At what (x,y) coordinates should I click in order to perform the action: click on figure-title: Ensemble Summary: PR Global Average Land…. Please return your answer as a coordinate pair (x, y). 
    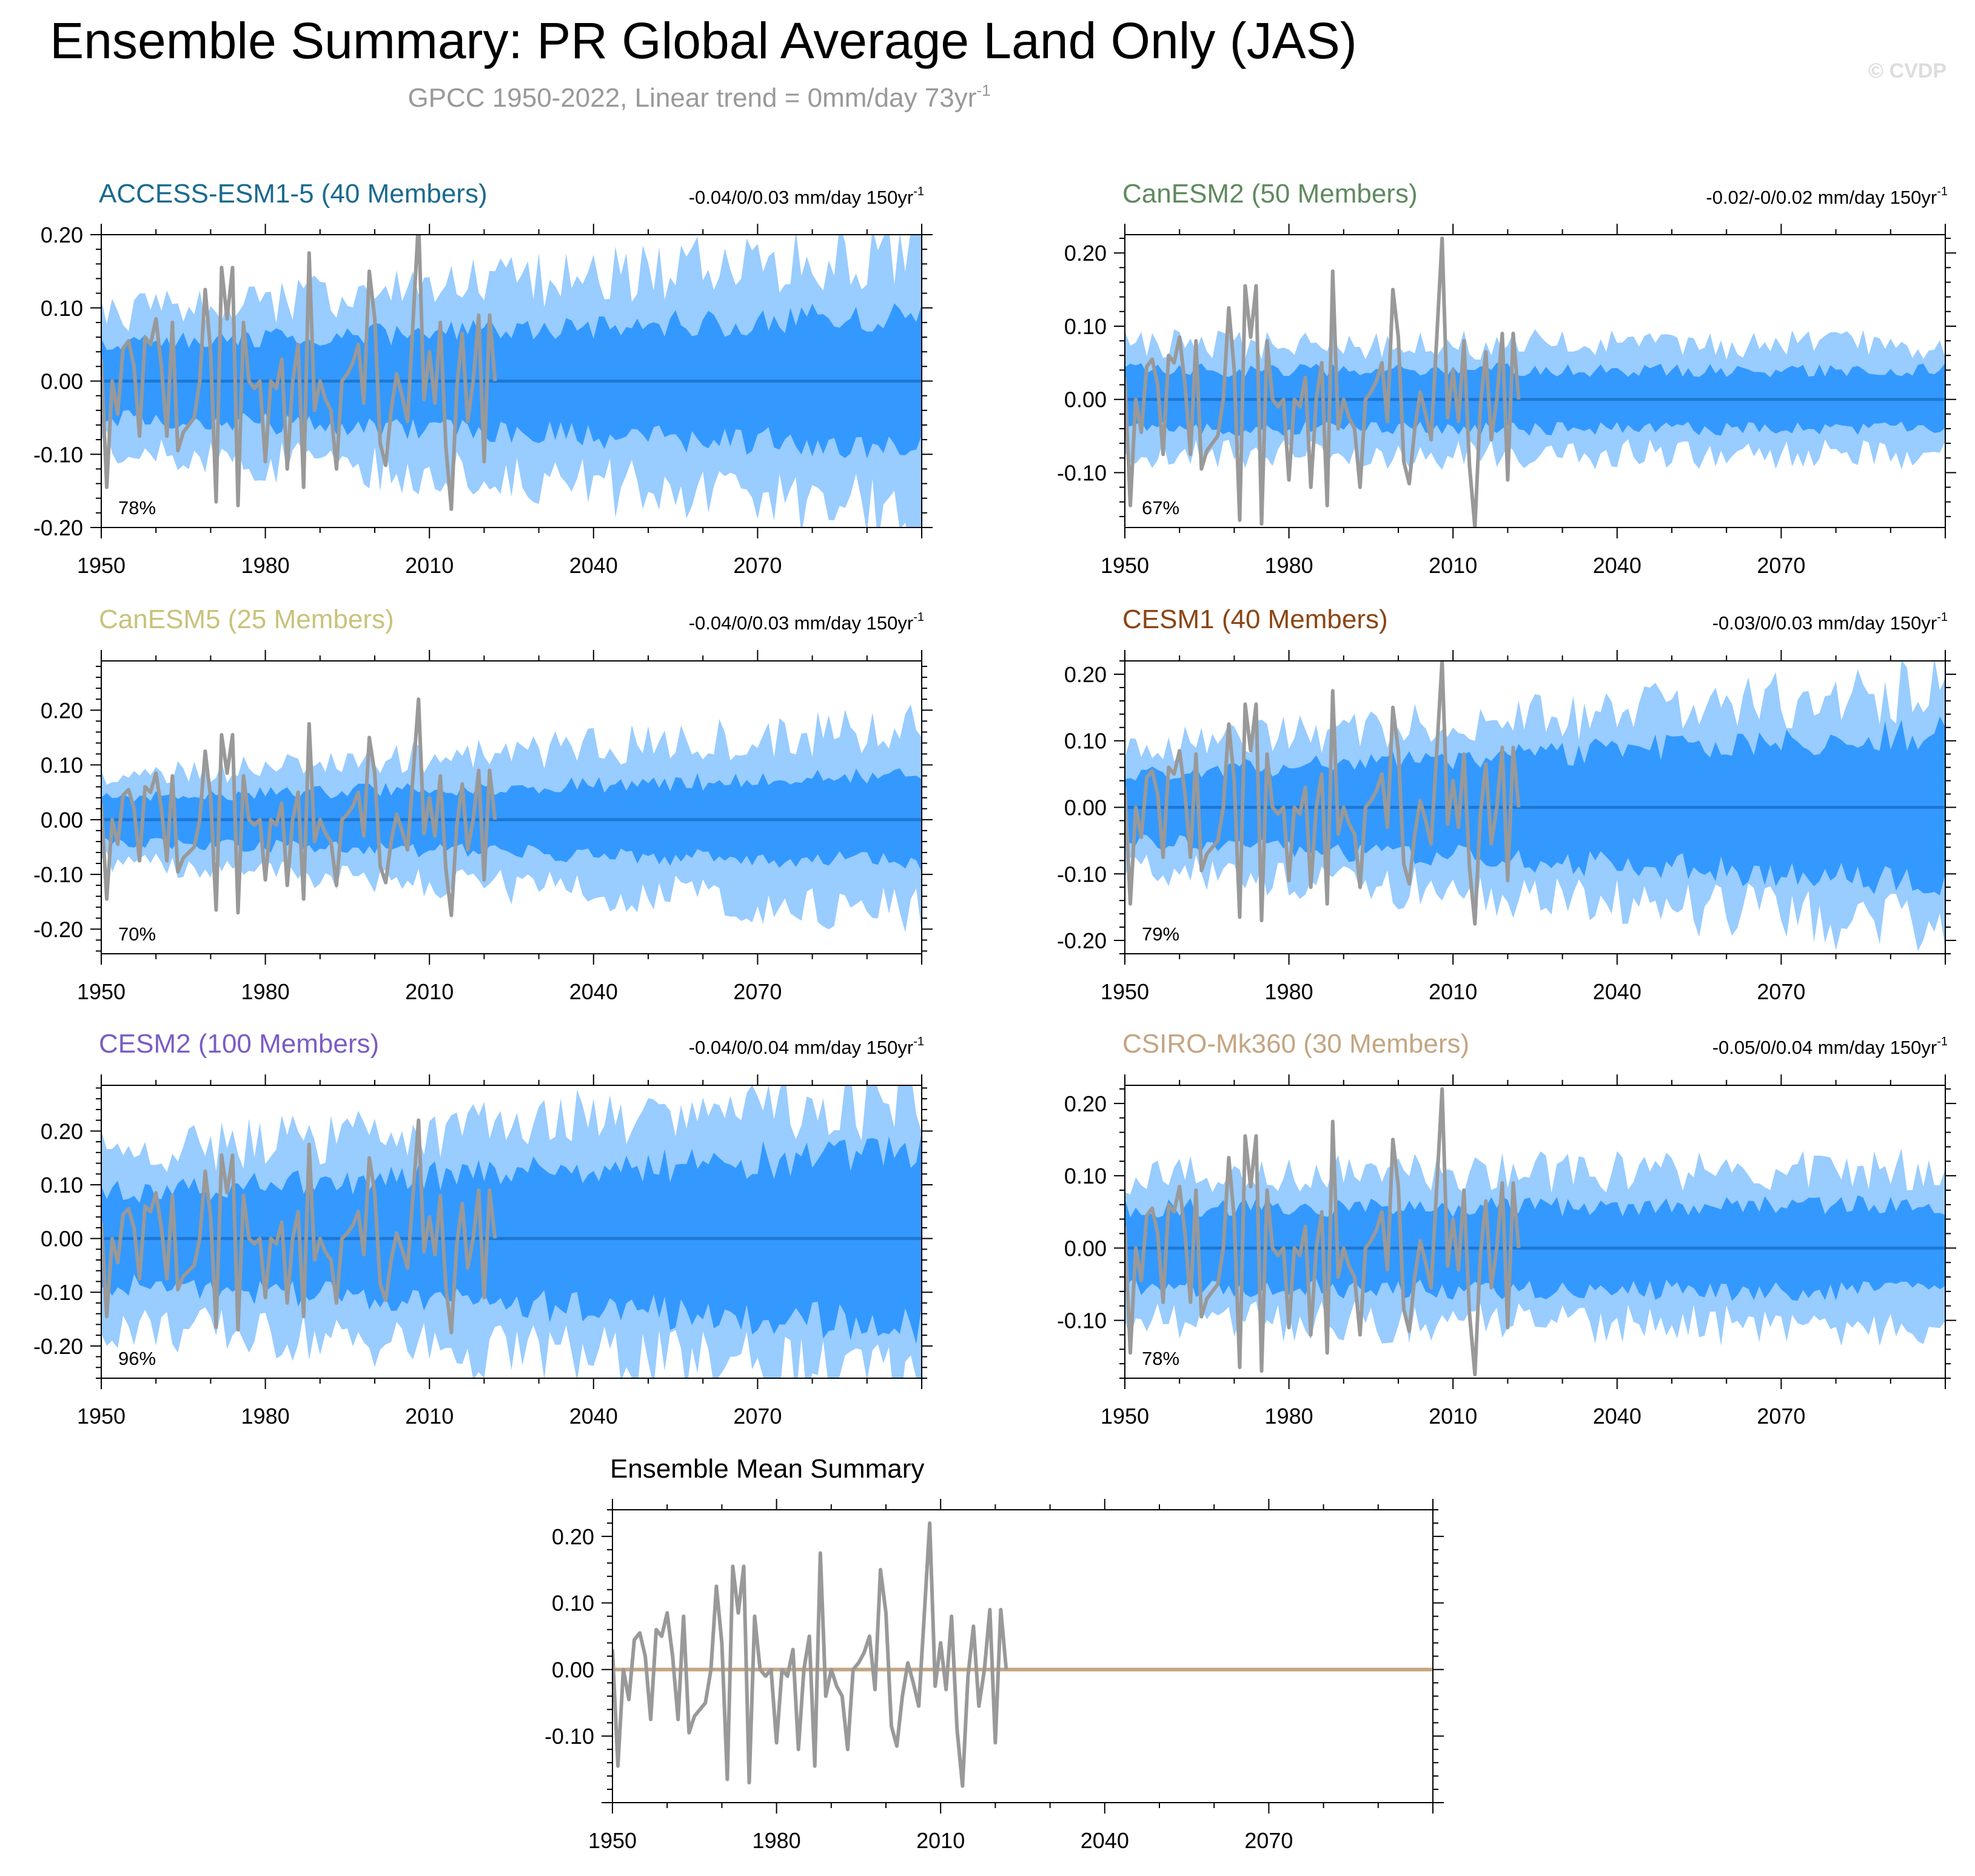
    Looking at the image, I should click on (703, 40).